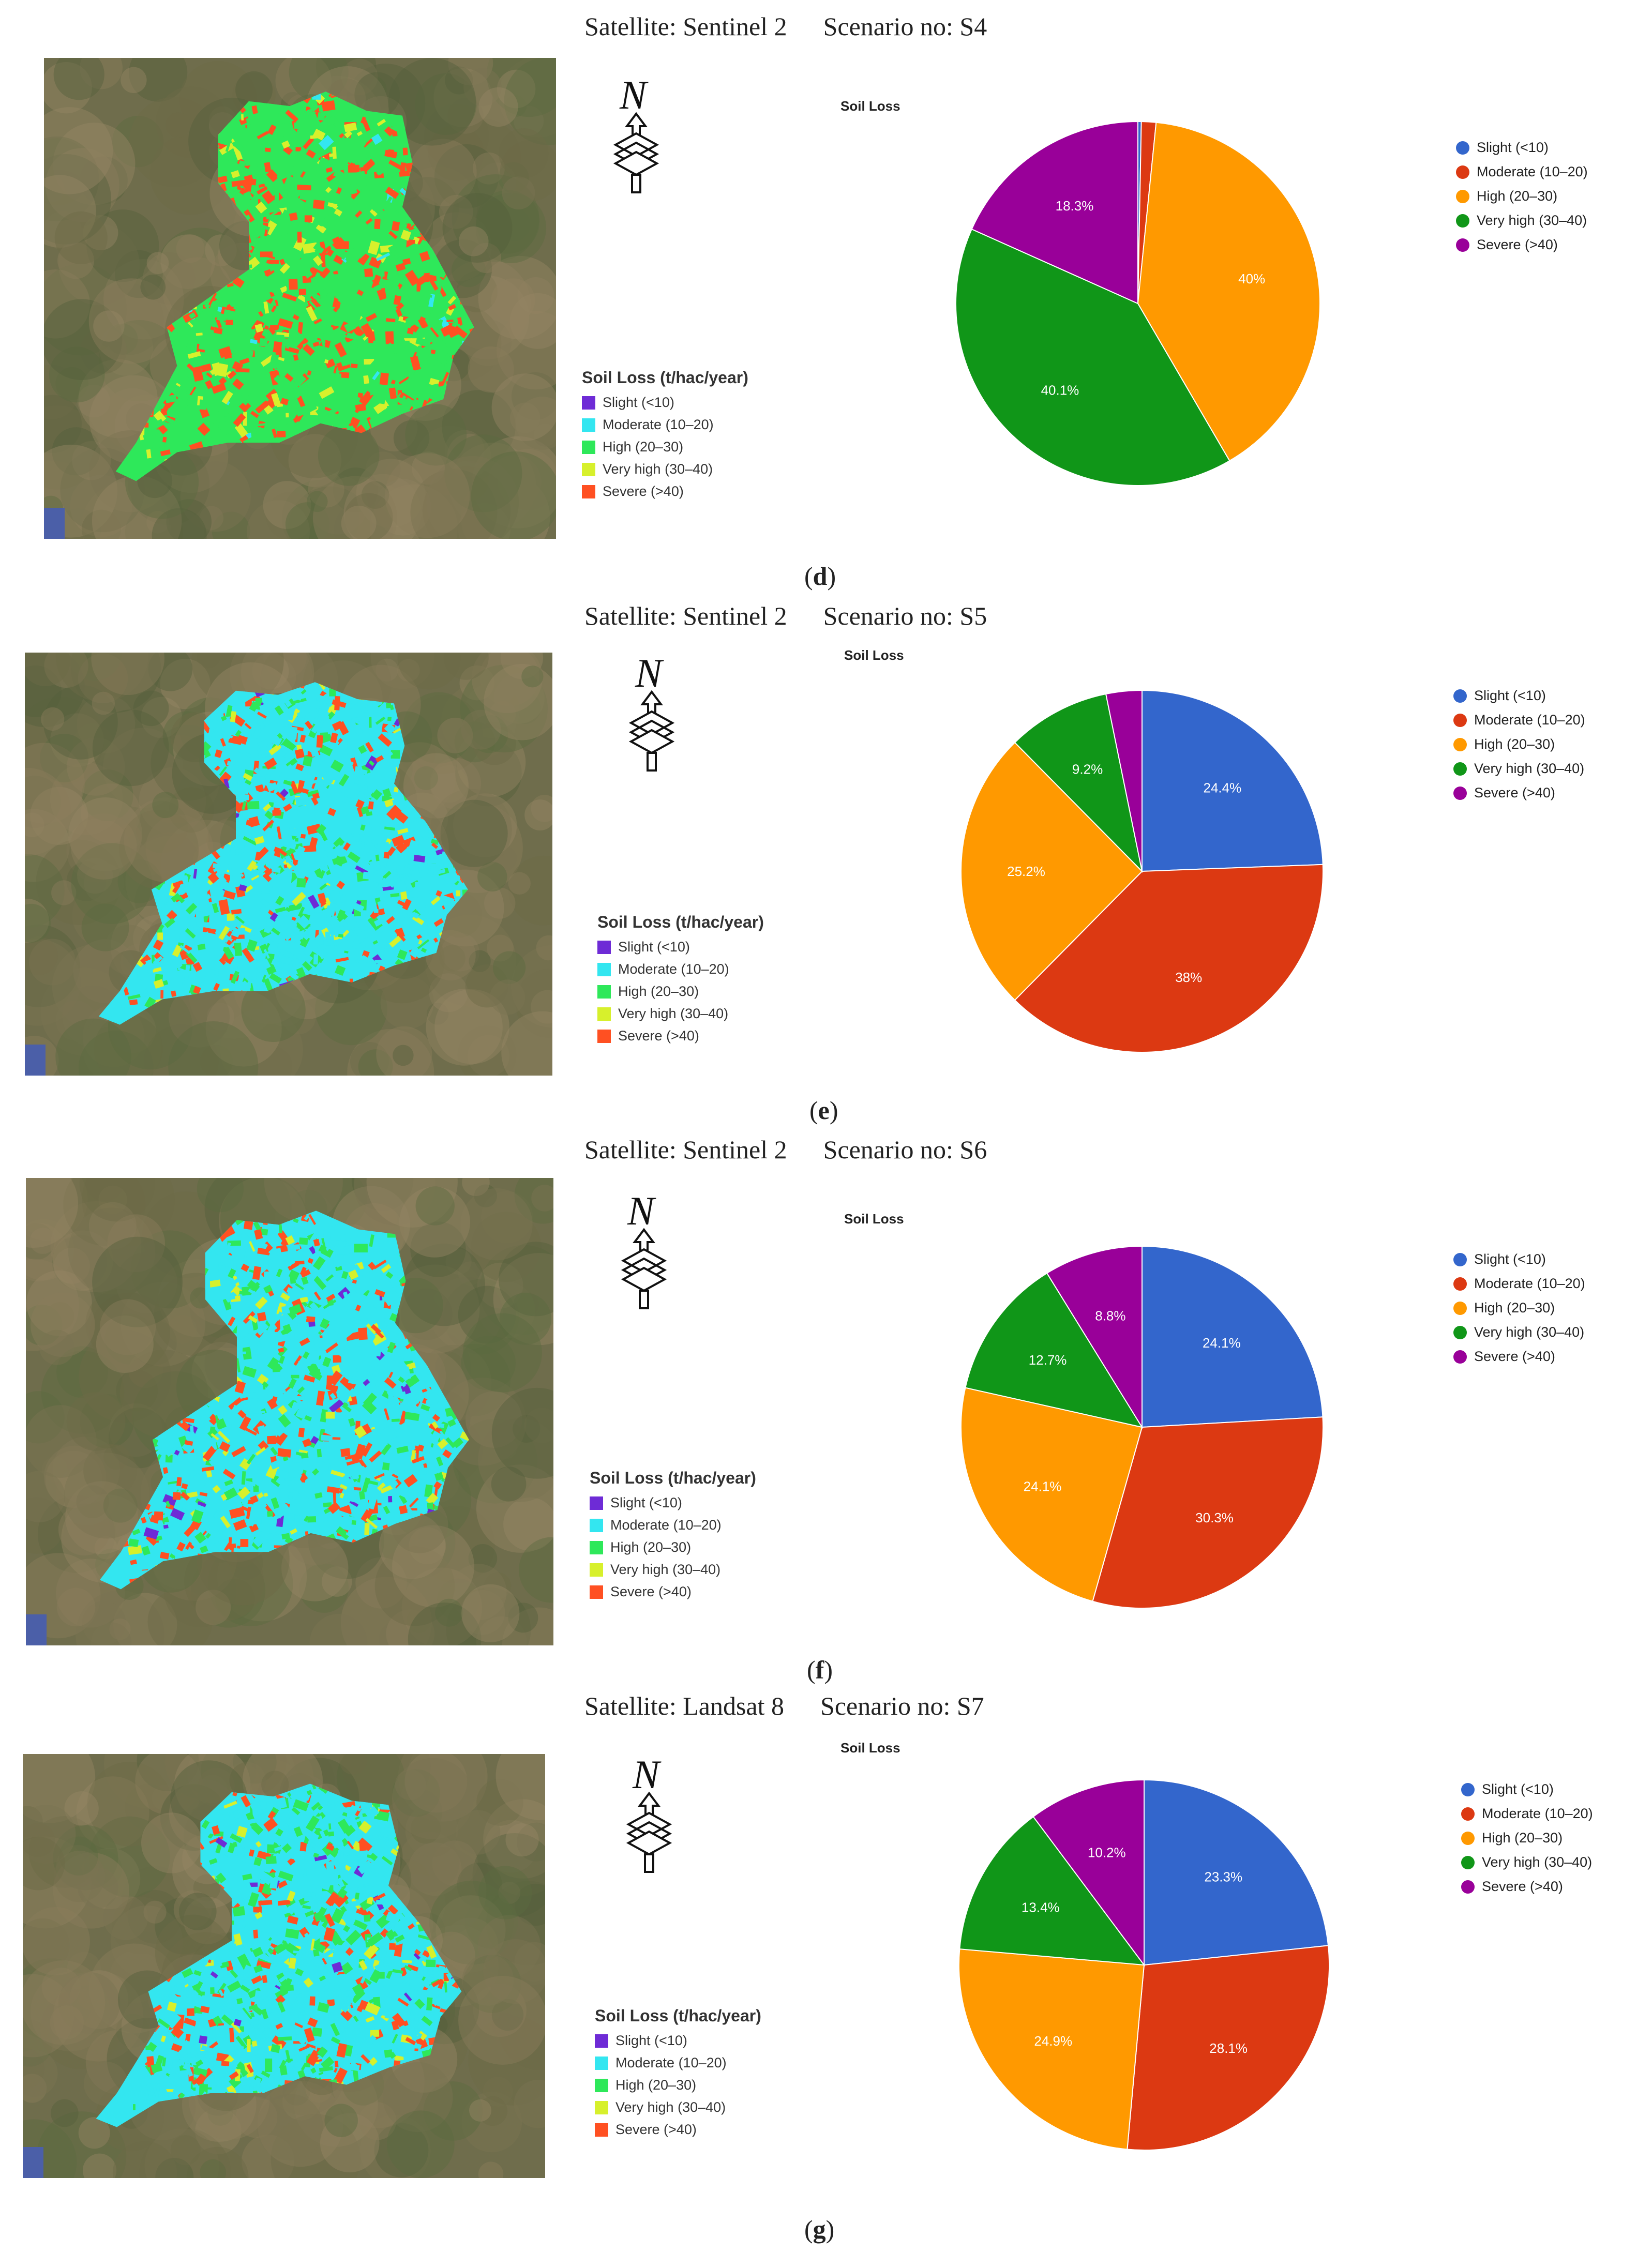 This screenshot has width=1637, height=2268. I want to click on pie-slice-label: 12.7%, so click(1048, 1360).